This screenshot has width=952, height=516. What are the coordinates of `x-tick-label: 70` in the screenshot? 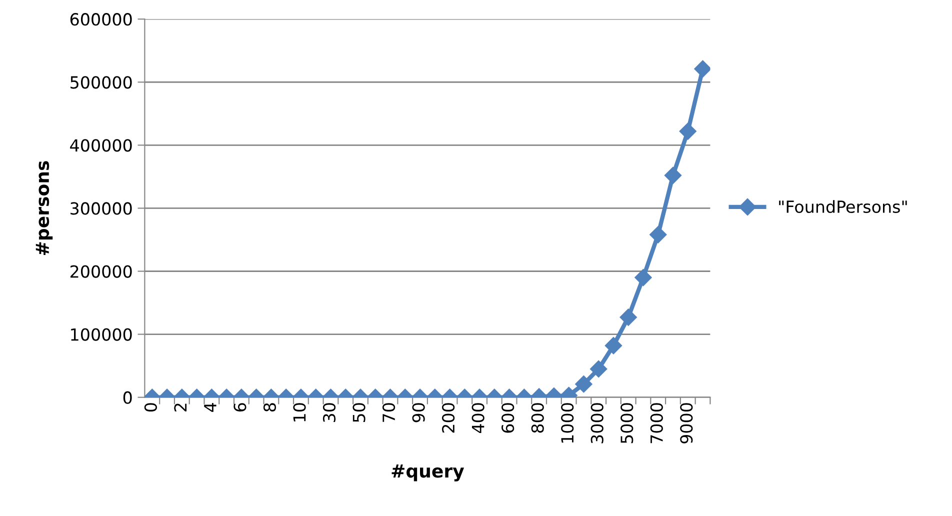 It's located at (389, 412).